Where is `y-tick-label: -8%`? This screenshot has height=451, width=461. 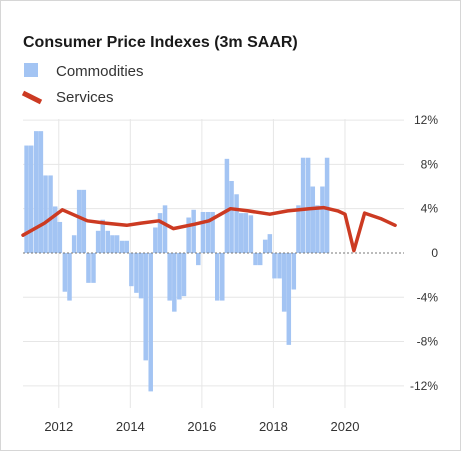 y-tick-label: -8% is located at coordinates (428, 342).